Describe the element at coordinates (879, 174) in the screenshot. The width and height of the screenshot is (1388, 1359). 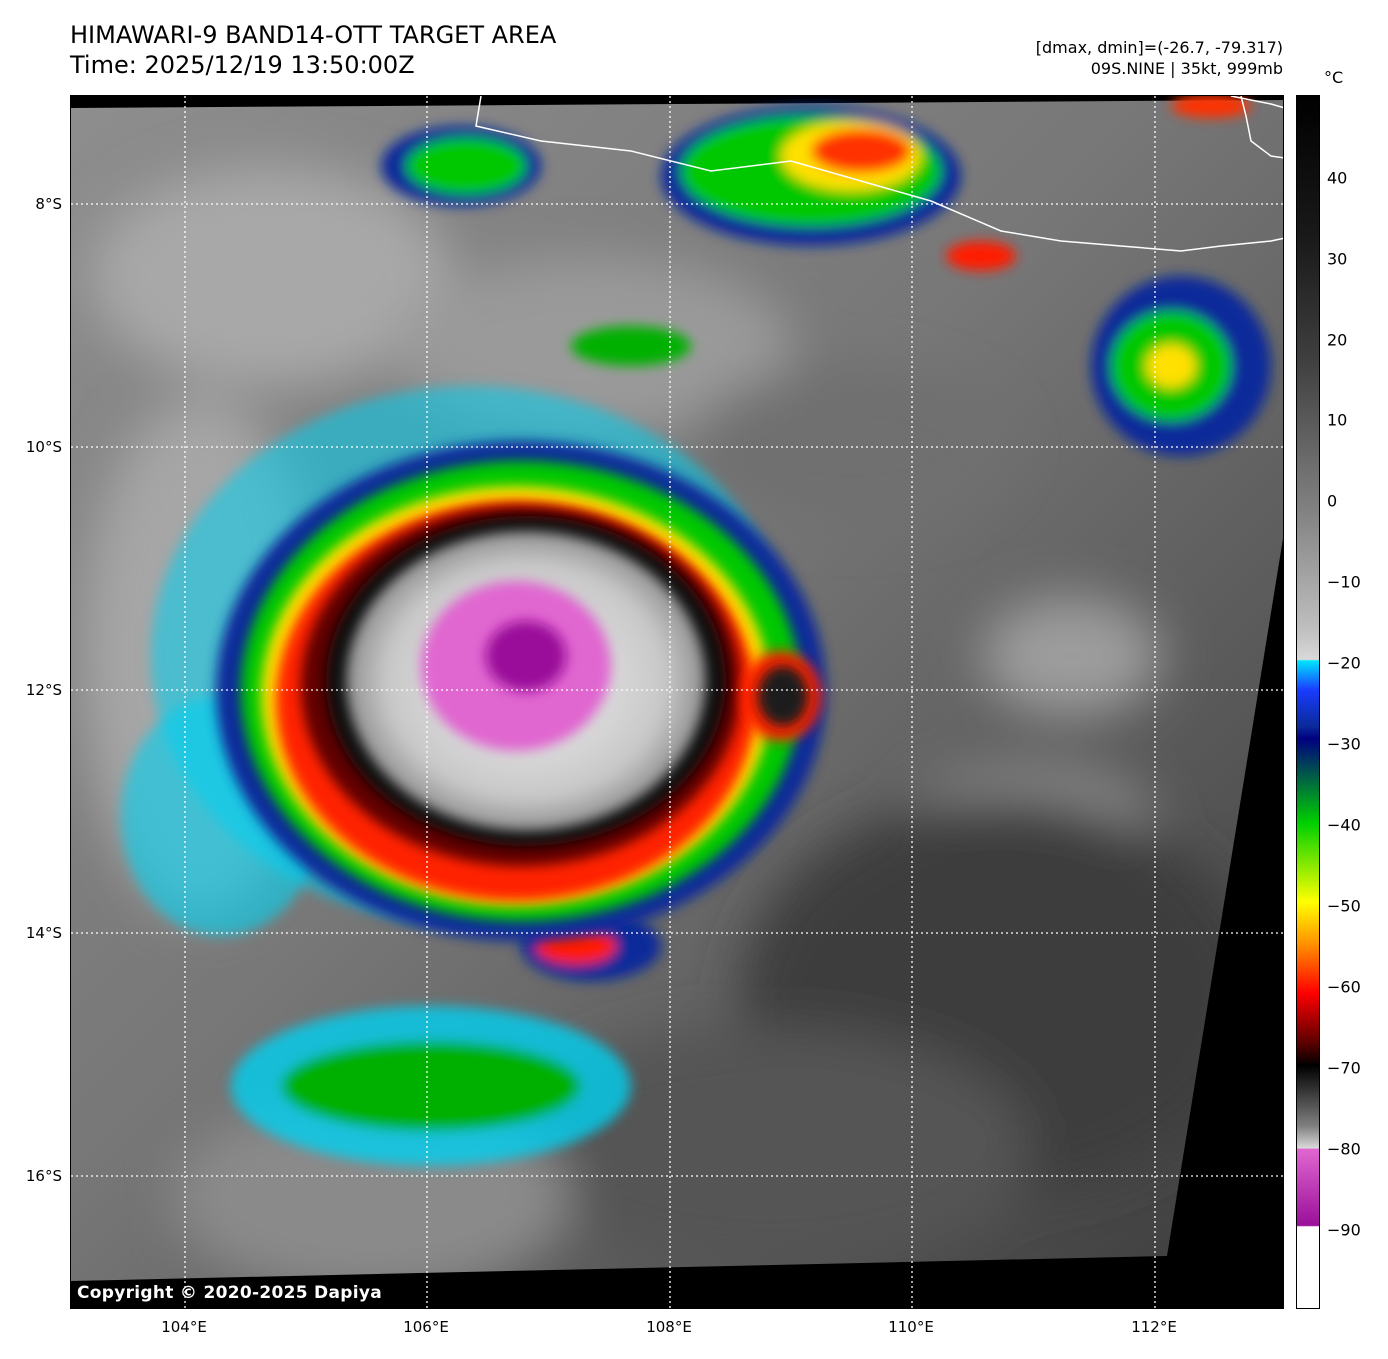
I see `coastline-java` at that location.